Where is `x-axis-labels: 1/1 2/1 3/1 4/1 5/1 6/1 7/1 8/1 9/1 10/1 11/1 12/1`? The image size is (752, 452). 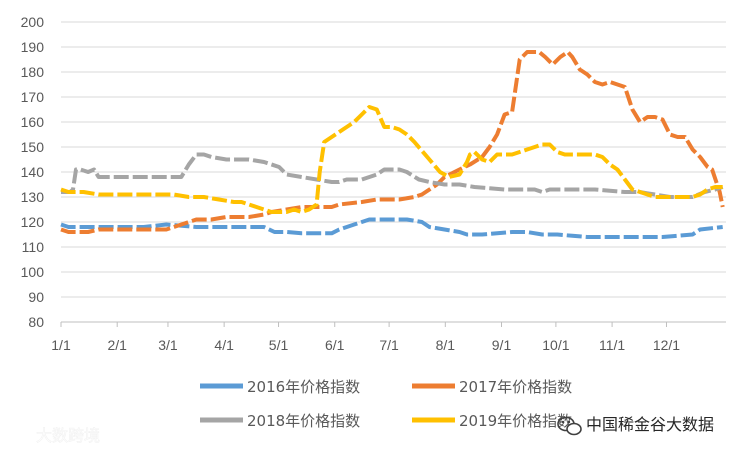 x-axis-labels: 1/1 2/1 3/1 4/1 5/1 6/1 7/1 8/1 9/1 10/1 11/1 12/1 is located at coordinates (365, 345).